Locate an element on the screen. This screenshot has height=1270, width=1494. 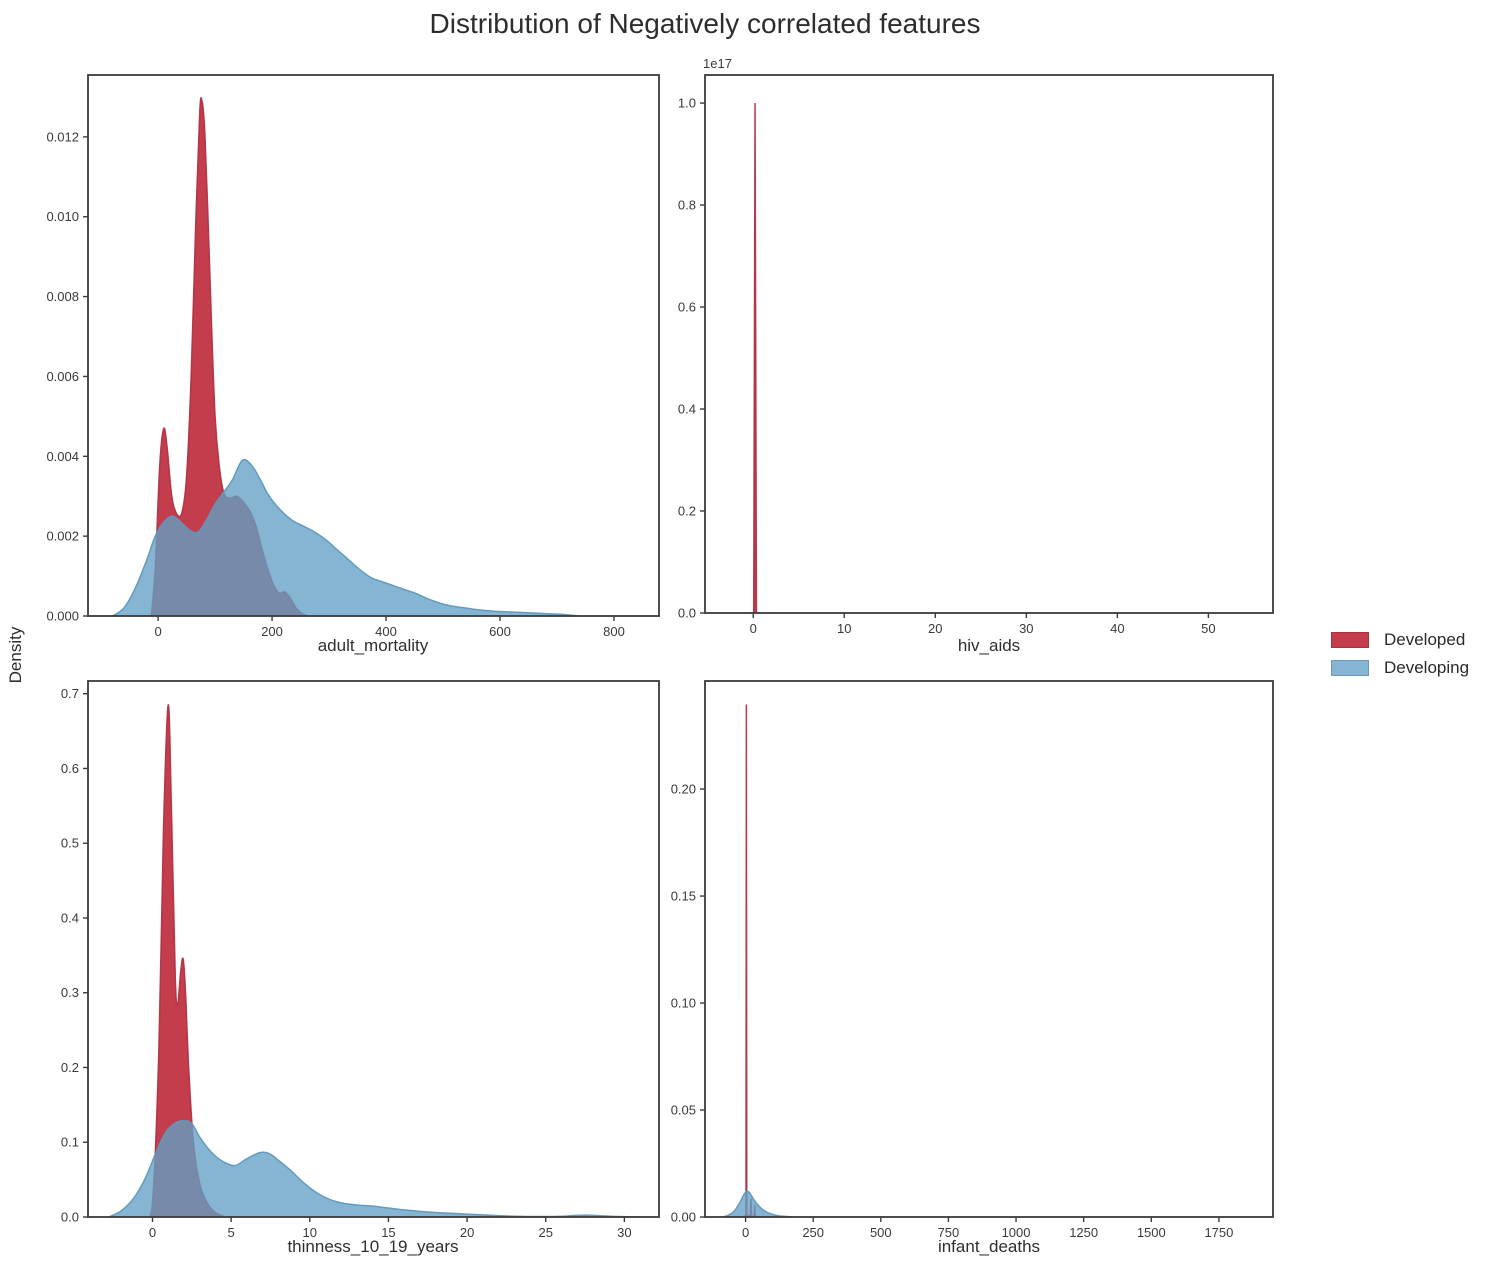
developed-swatch-icon is located at coordinates (1350, 640).